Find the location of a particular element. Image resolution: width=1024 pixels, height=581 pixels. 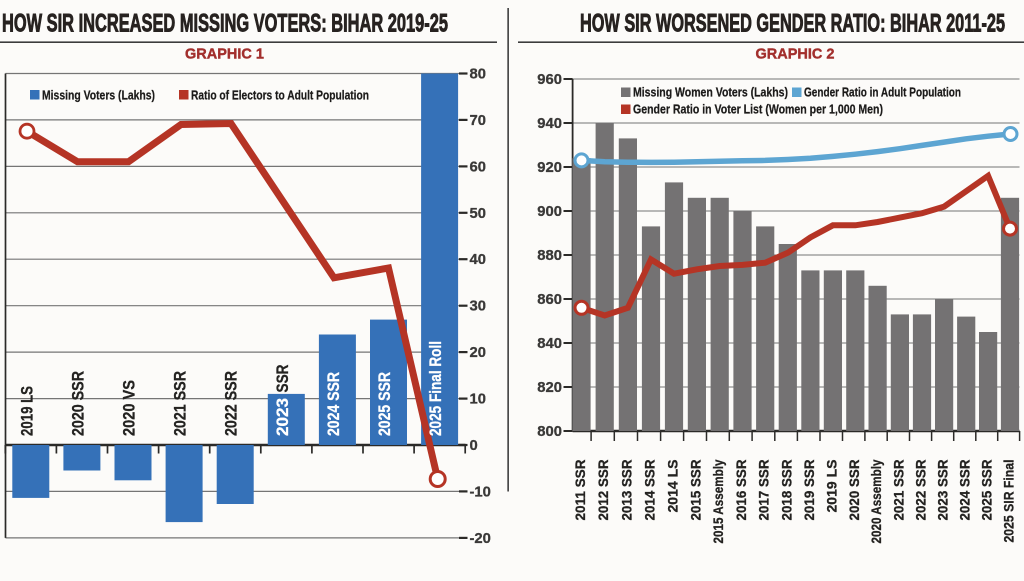

svg-text: 2018 SSR is located at coordinates (786, 490).